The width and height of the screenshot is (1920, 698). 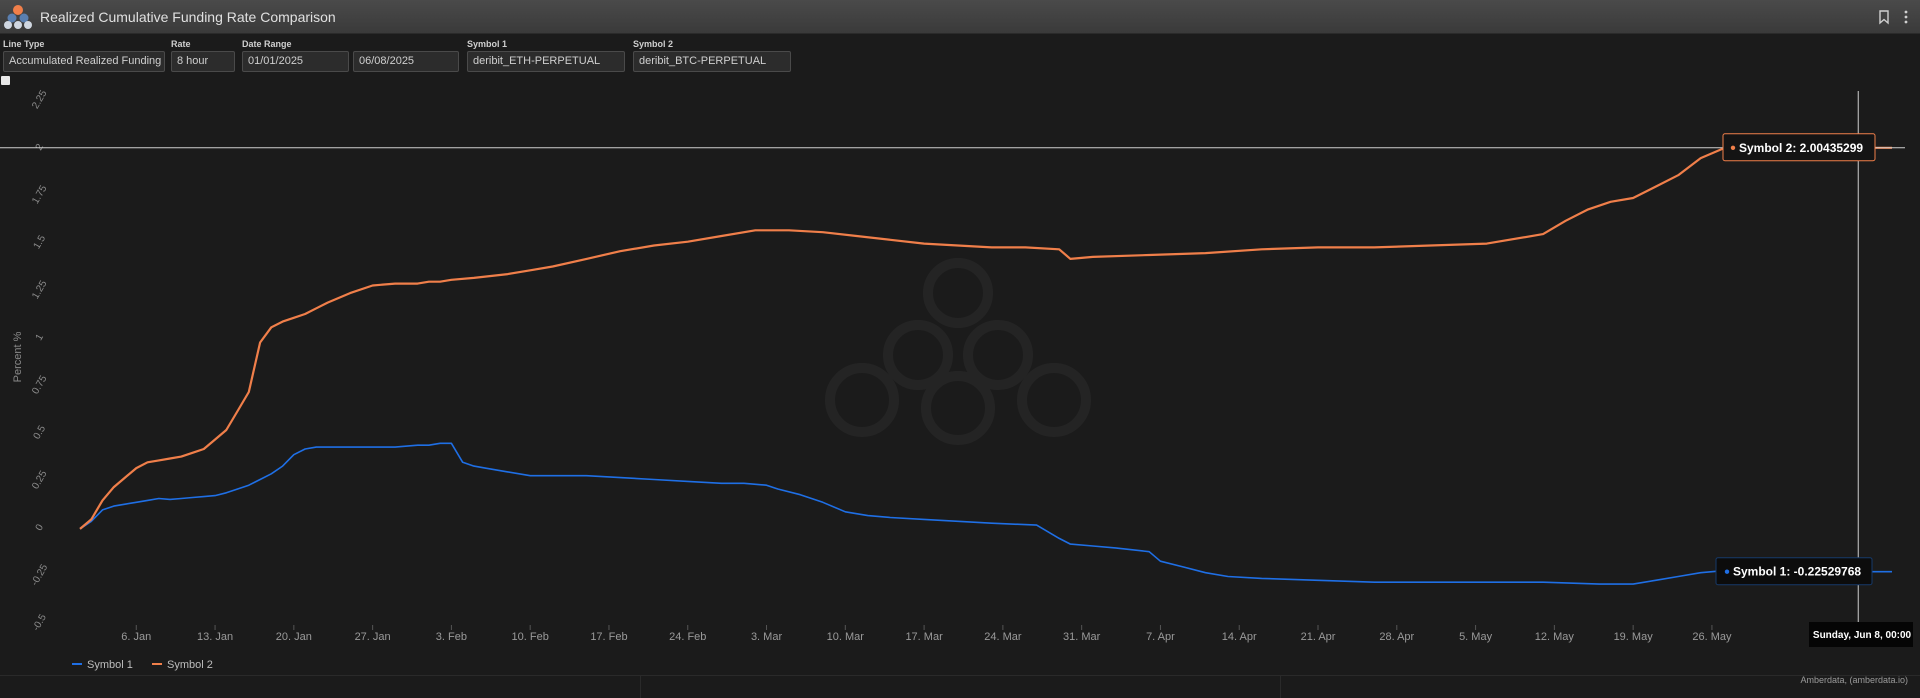 I want to click on symbol1-tooltip-dot, so click(x=1727, y=571).